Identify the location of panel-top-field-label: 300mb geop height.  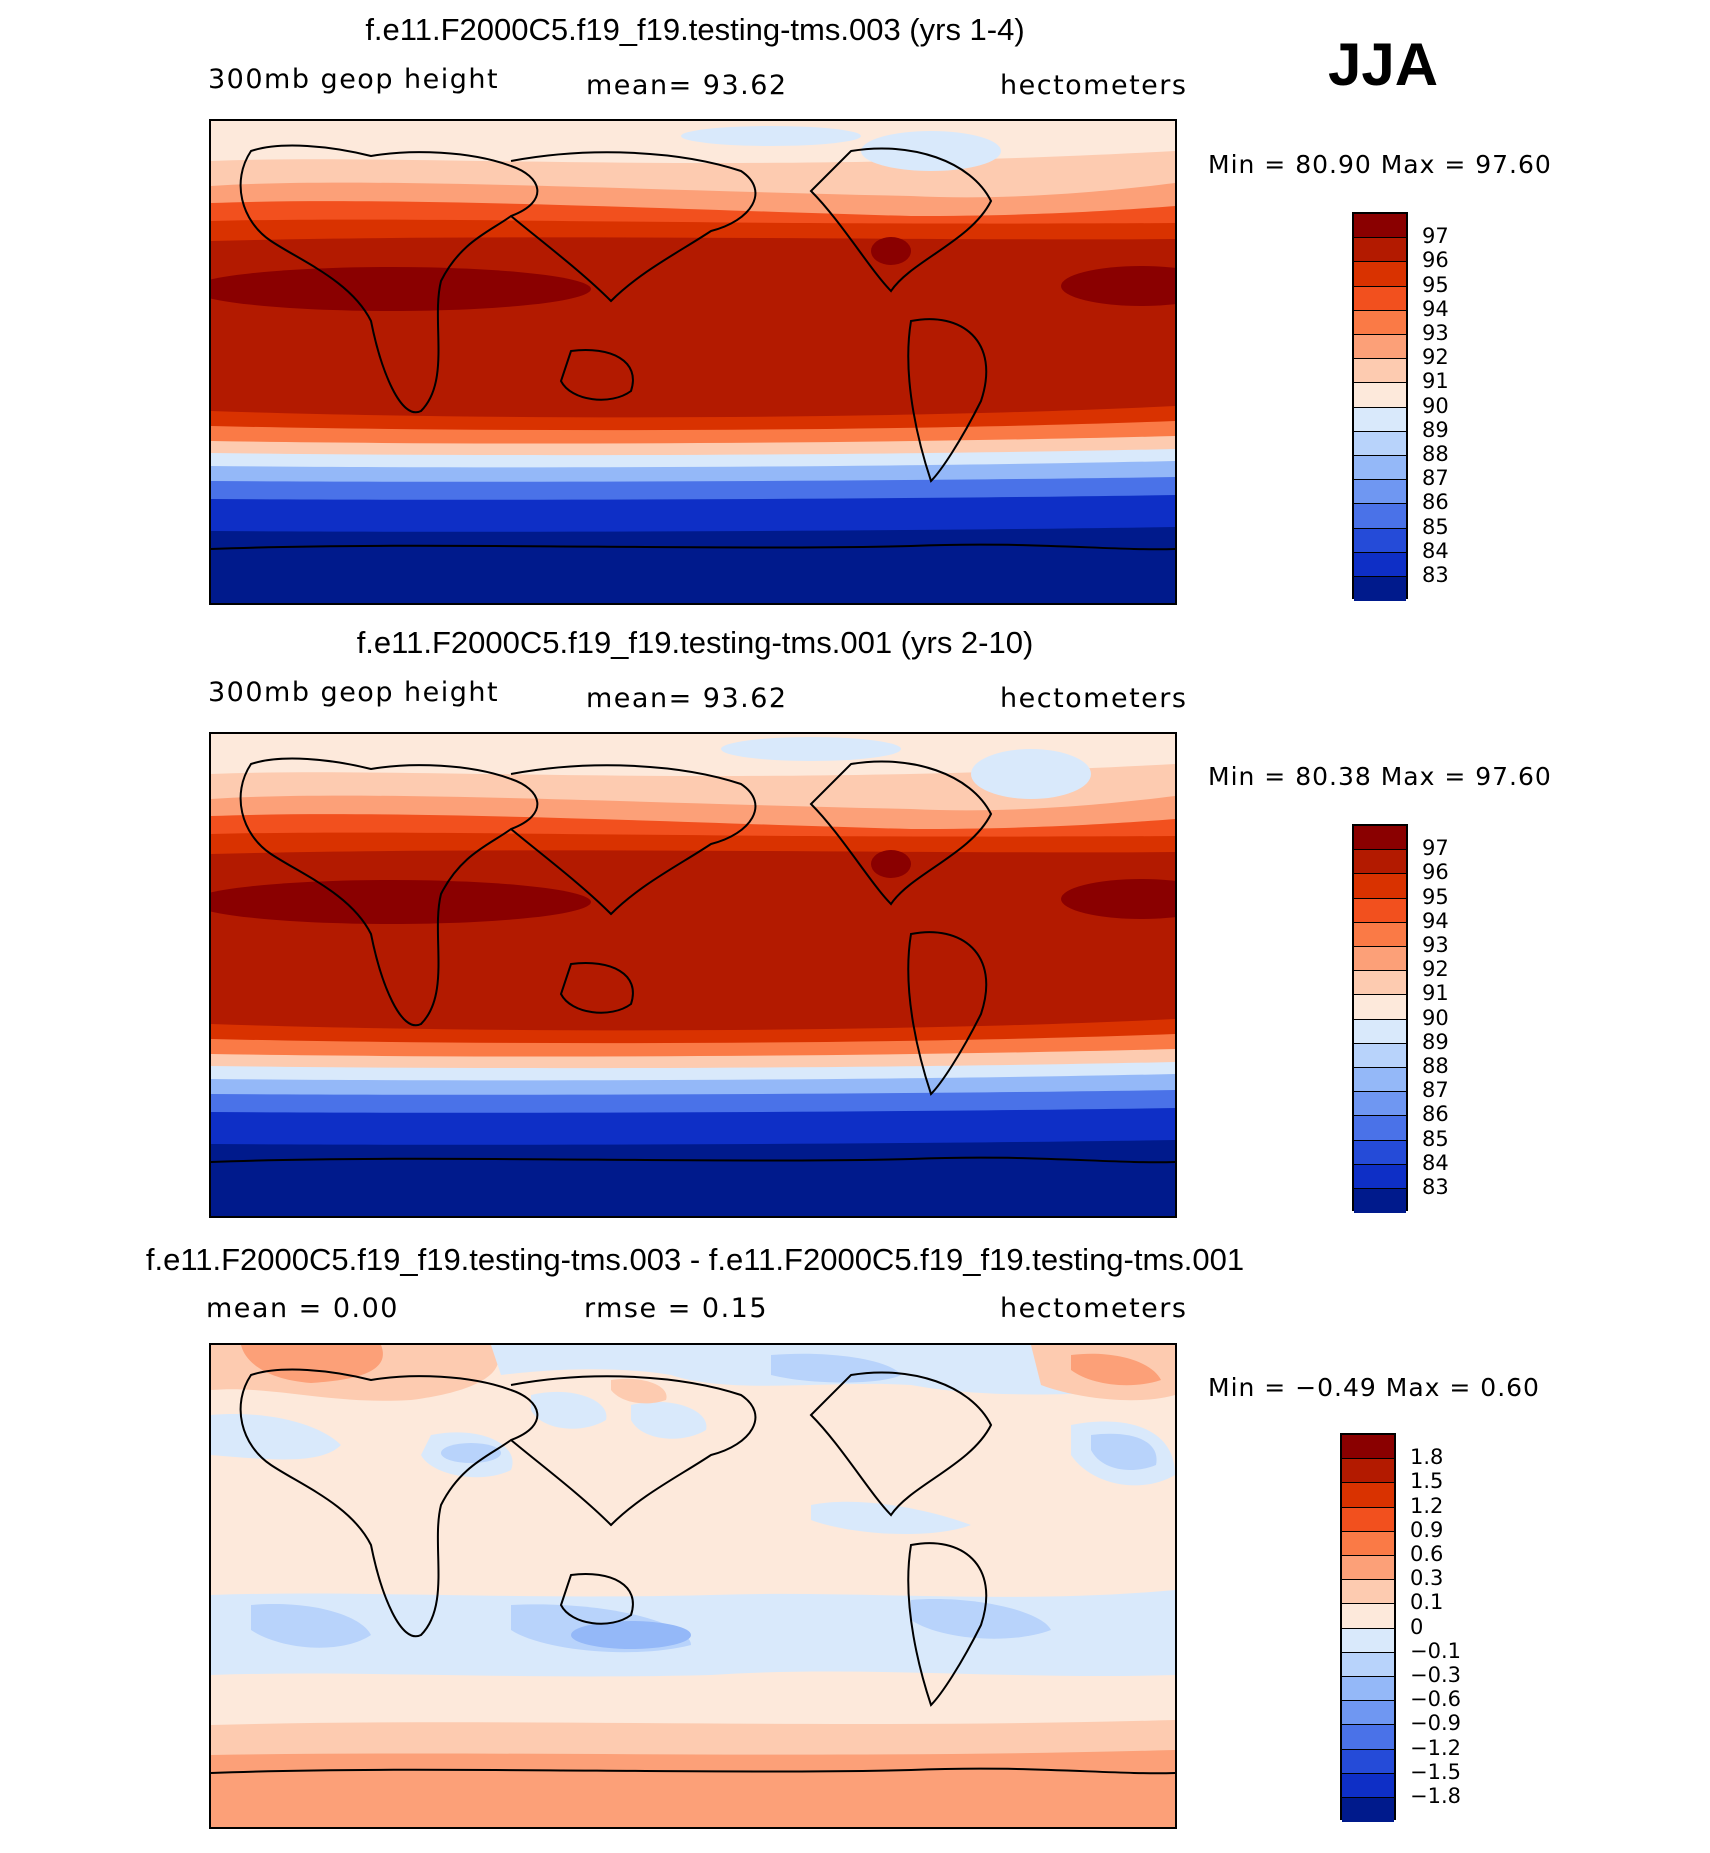
(354, 79).